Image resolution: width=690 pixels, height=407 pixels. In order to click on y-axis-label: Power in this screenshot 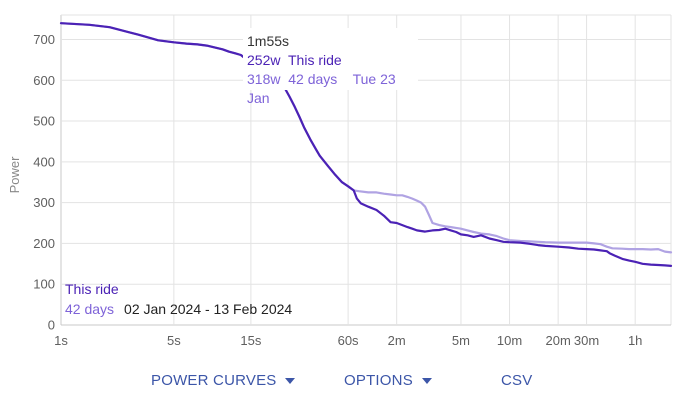, I will do `click(14, 175)`.